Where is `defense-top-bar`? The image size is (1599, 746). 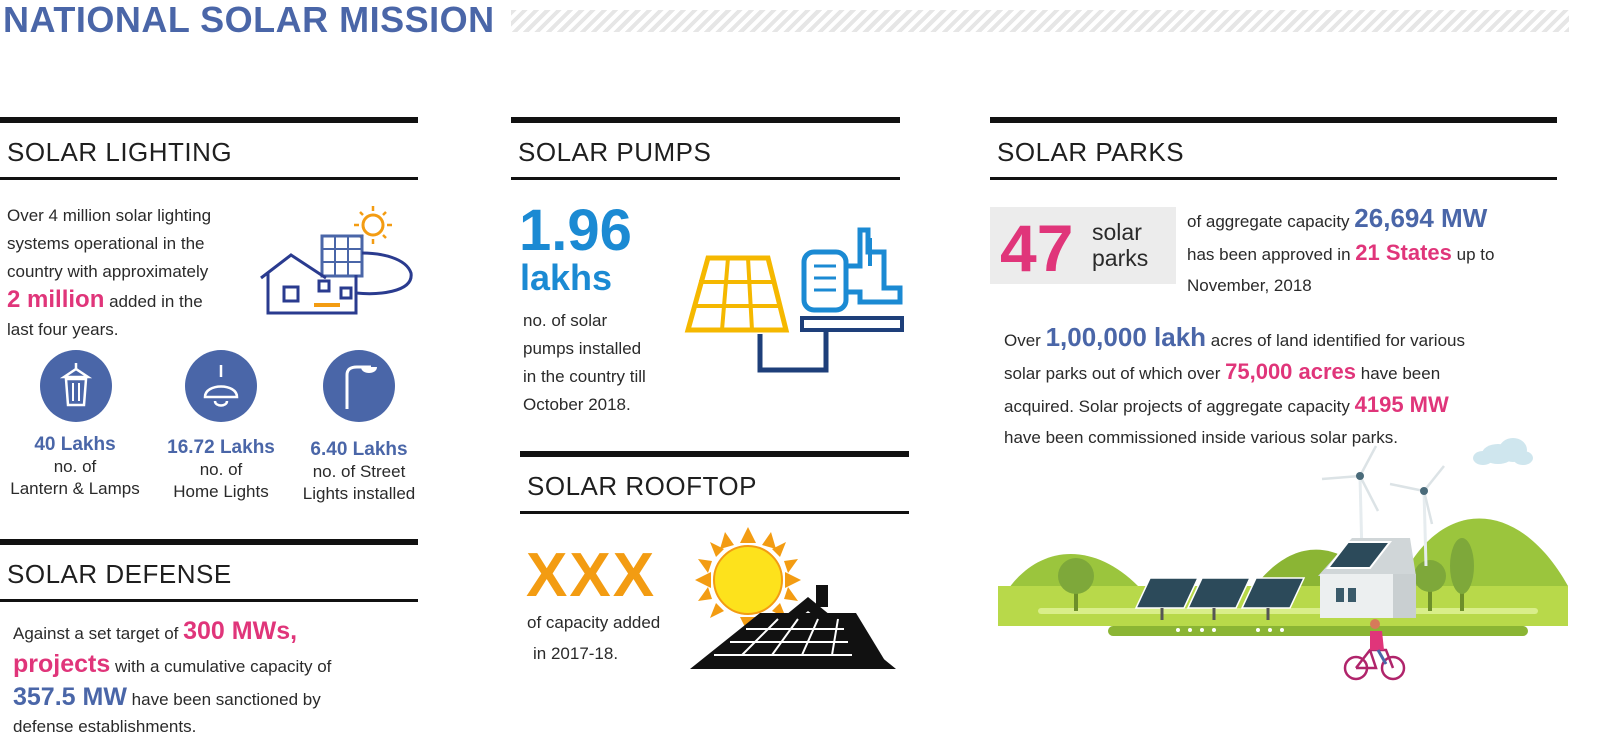 defense-top-bar is located at coordinates (209, 542).